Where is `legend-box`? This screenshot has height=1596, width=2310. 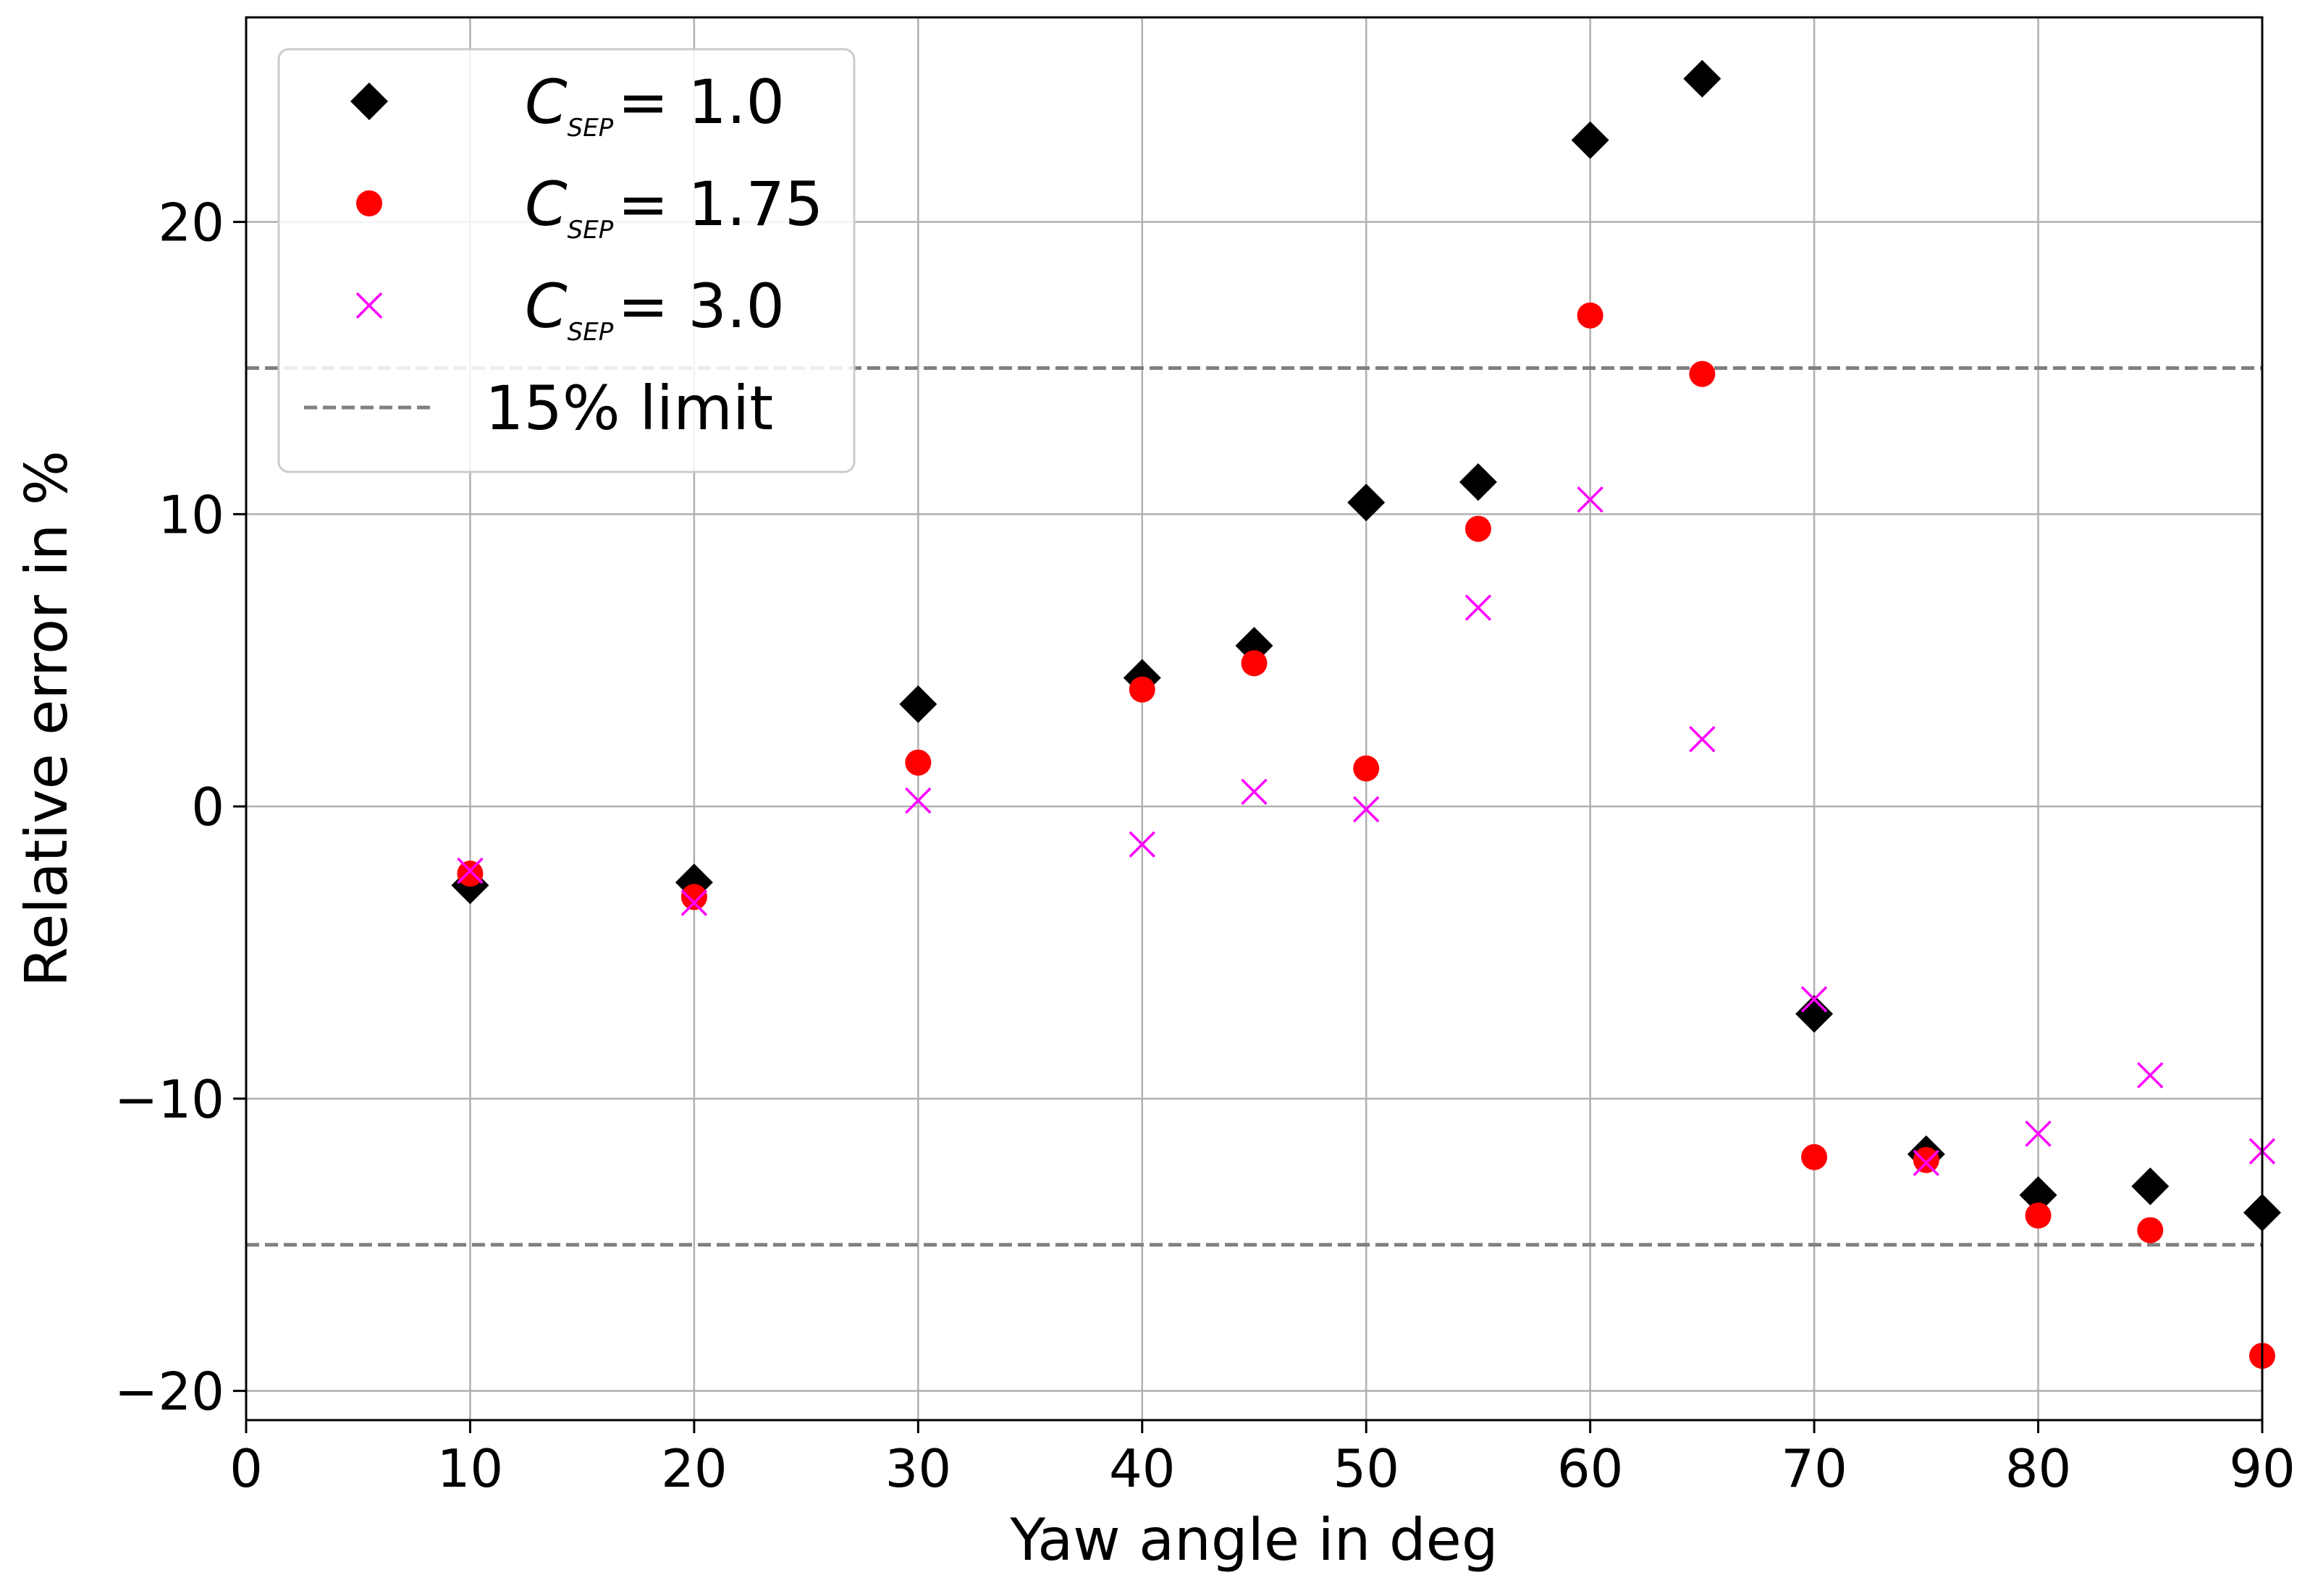 legend-box is located at coordinates (566, 260).